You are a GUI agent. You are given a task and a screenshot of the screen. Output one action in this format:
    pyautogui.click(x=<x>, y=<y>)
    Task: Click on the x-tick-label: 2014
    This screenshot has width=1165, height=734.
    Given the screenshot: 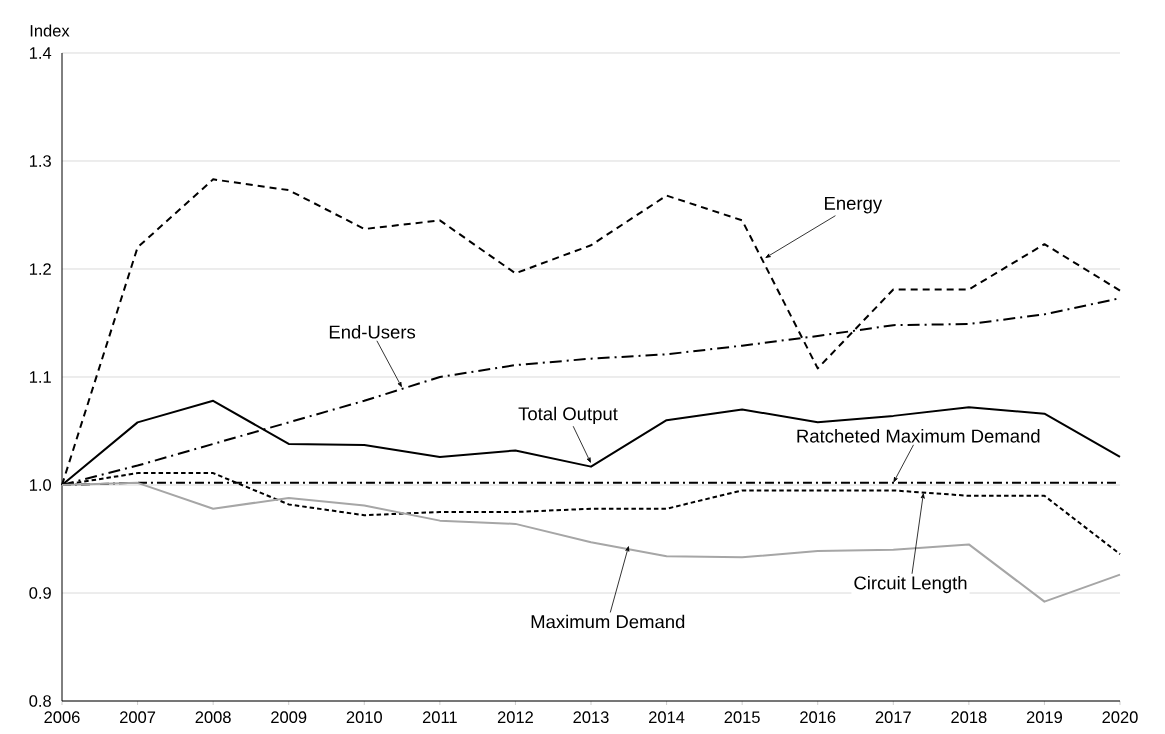 What is the action you would take?
    pyautogui.click(x=667, y=717)
    